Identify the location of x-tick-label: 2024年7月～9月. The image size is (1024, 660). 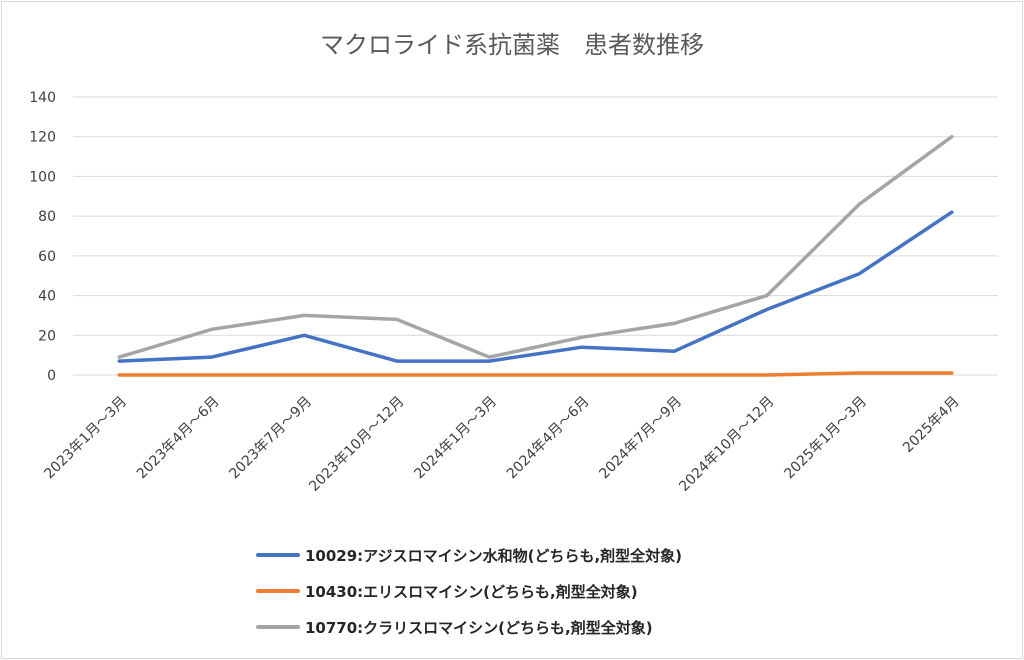
(640, 438).